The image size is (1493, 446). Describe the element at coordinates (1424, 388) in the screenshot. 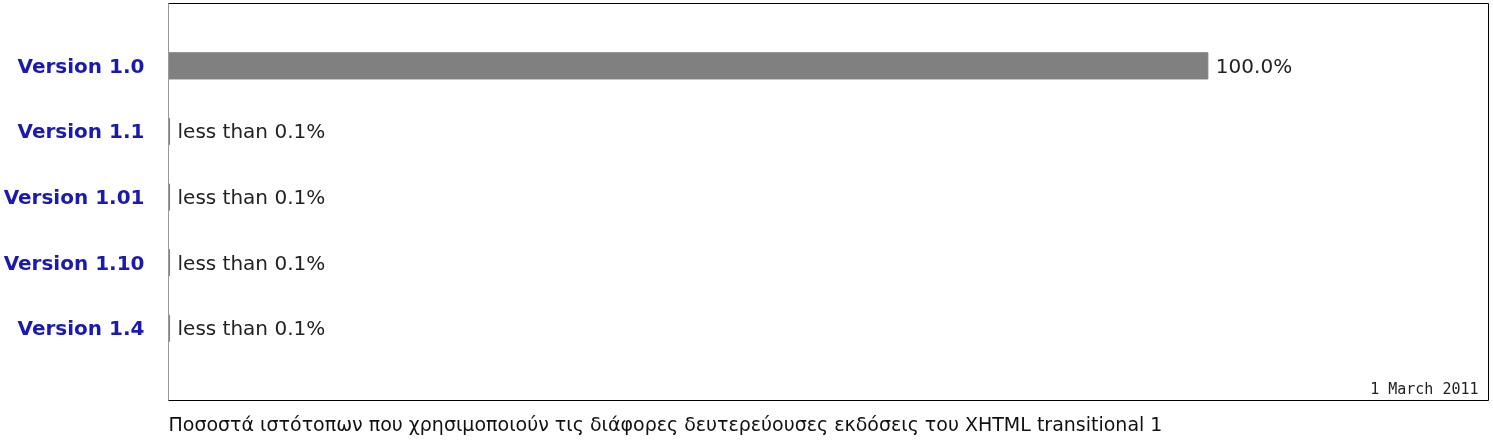

I see `annotation: 1 March 2011` at that location.